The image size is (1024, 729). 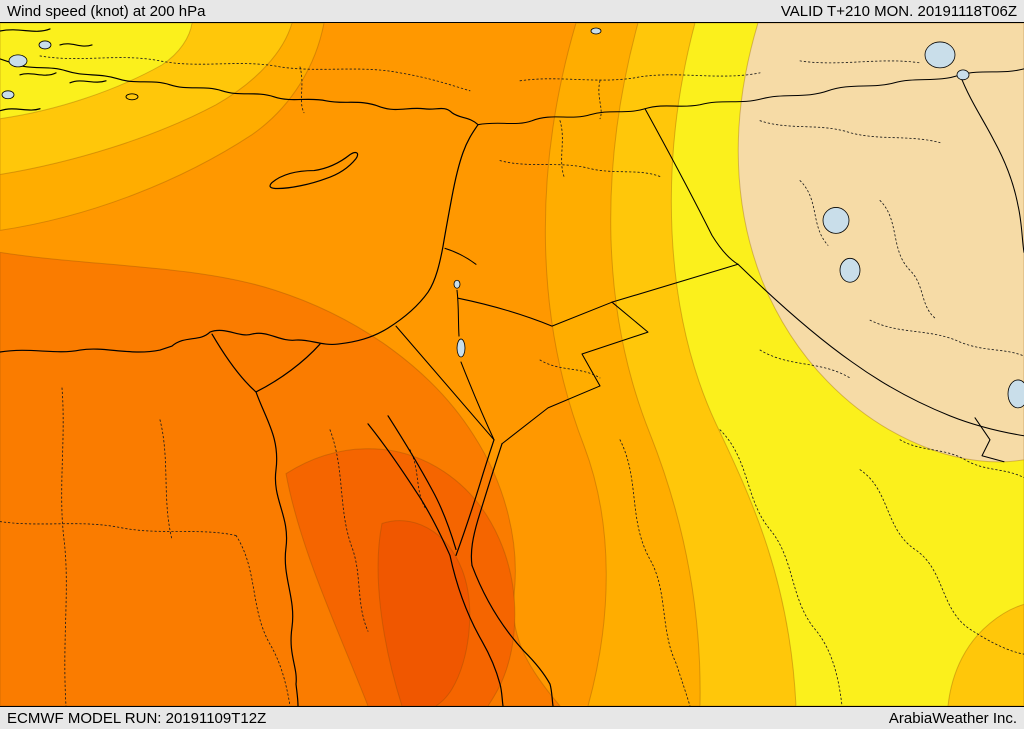 What do you see at coordinates (106, 11) in the screenshot?
I see `map-title: Wind speed (knot) at 200 hPa` at bounding box center [106, 11].